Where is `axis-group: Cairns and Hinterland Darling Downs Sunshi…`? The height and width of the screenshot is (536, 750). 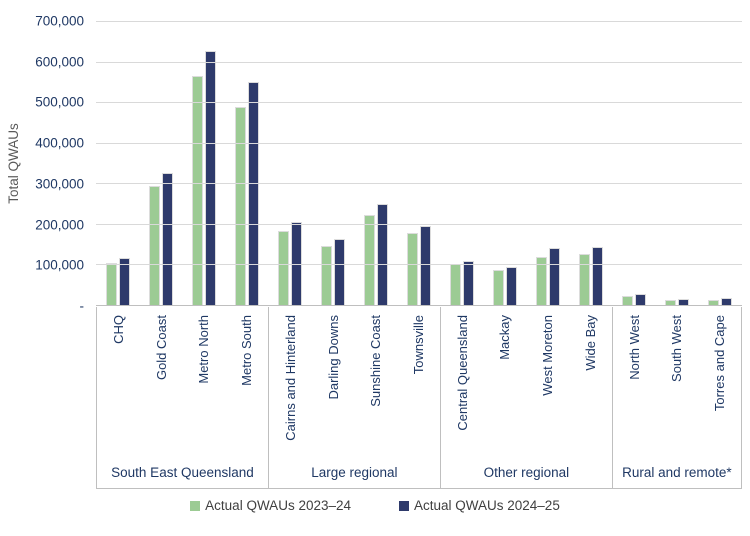
axis-group: Cairns and Hinterland Darling Downs Sunshi… is located at coordinates (353, 397).